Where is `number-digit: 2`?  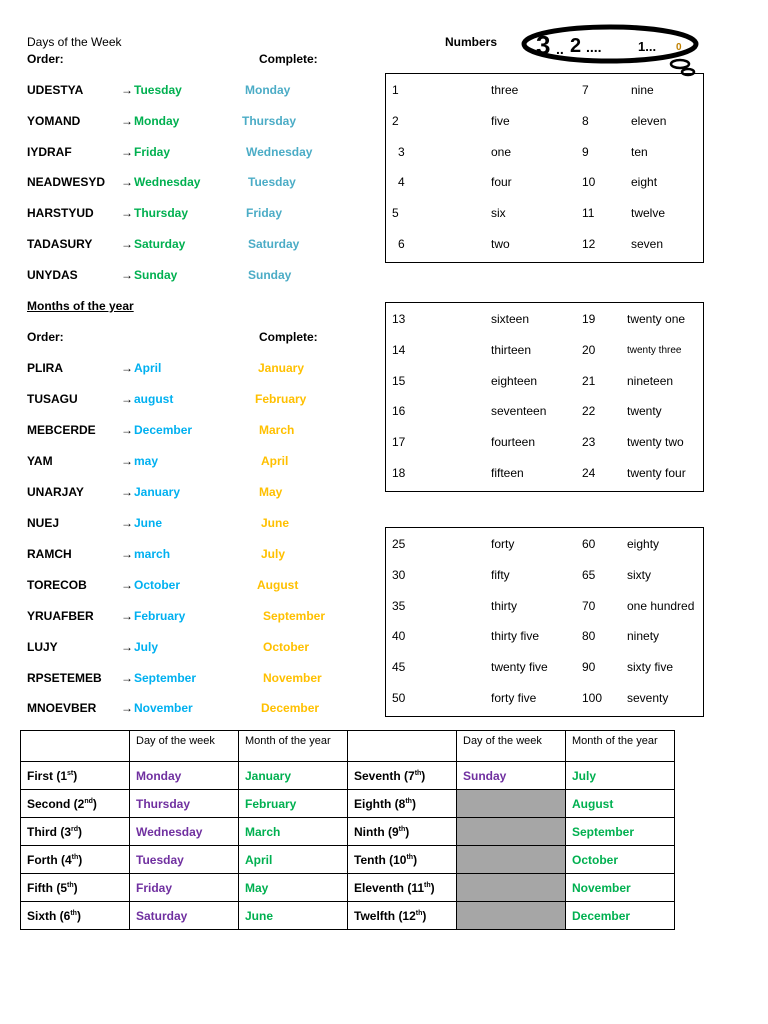 number-digit: 2 is located at coordinates (395, 120).